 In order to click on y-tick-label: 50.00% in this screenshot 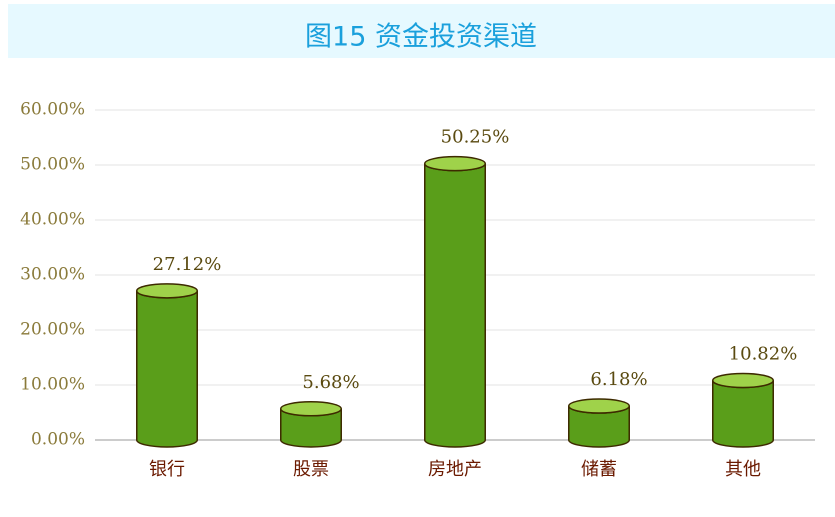, I will do `click(52, 165)`.